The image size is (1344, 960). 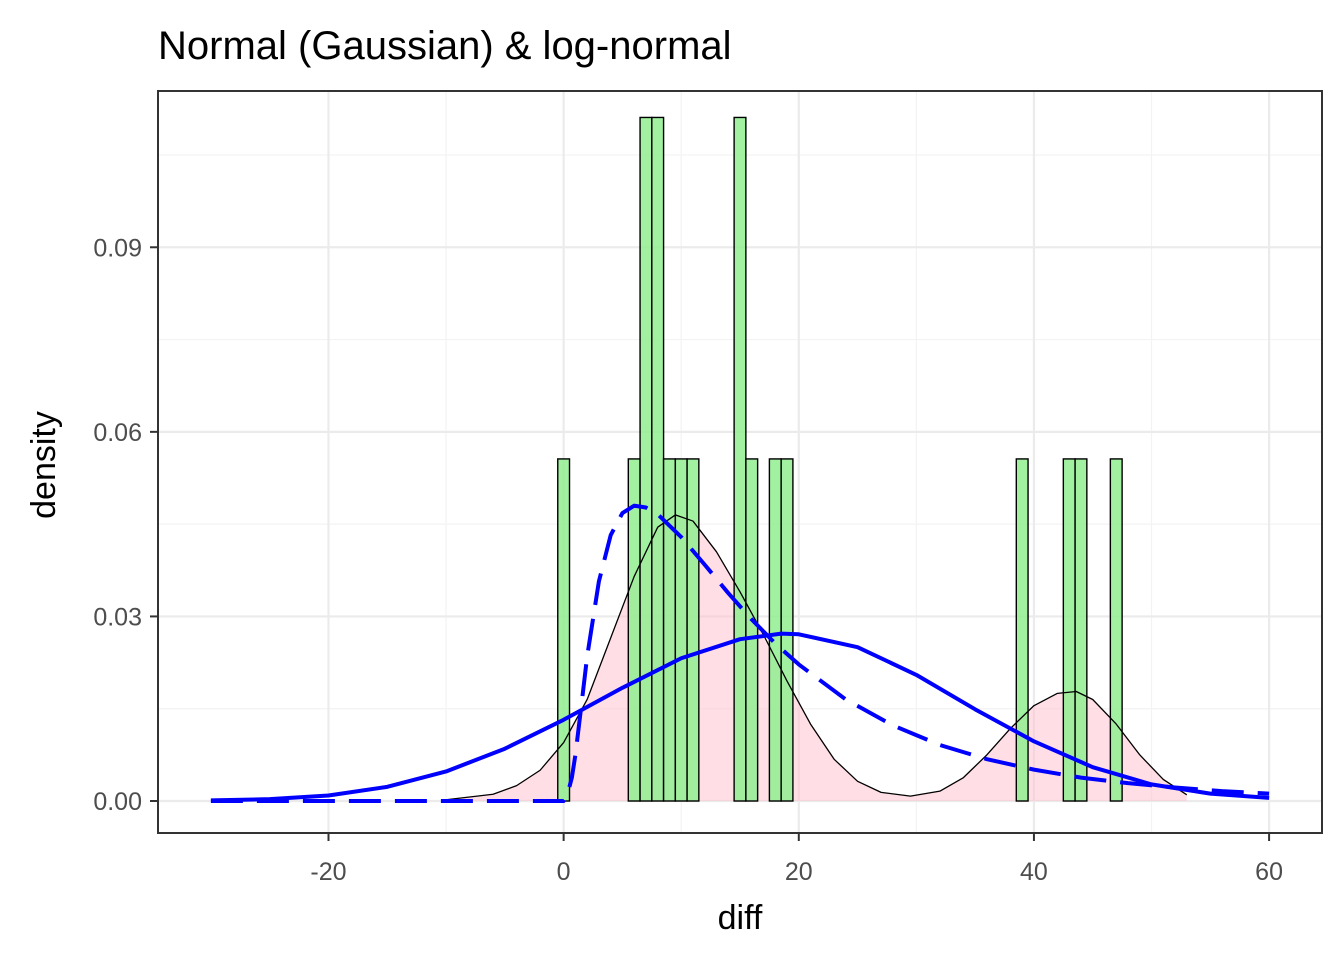 What do you see at coordinates (328, 872) in the screenshot?
I see `x-tick-label: -20` at bounding box center [328, 872].